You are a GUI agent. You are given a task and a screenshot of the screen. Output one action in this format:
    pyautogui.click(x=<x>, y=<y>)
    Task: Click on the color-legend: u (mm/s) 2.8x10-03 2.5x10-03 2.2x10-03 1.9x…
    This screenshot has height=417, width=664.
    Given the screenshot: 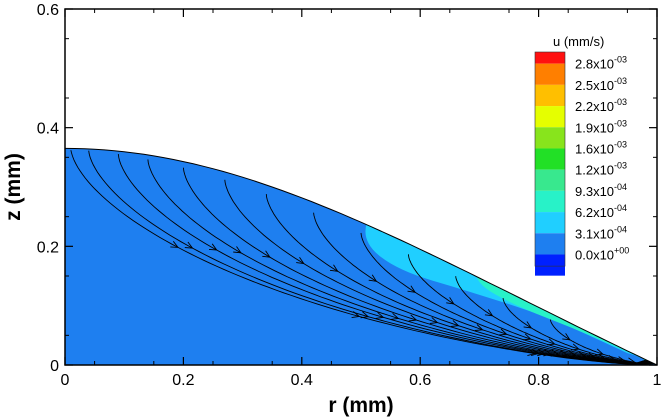 What is the action you would take?
    pyautogui.click(x=581, y=155)
    